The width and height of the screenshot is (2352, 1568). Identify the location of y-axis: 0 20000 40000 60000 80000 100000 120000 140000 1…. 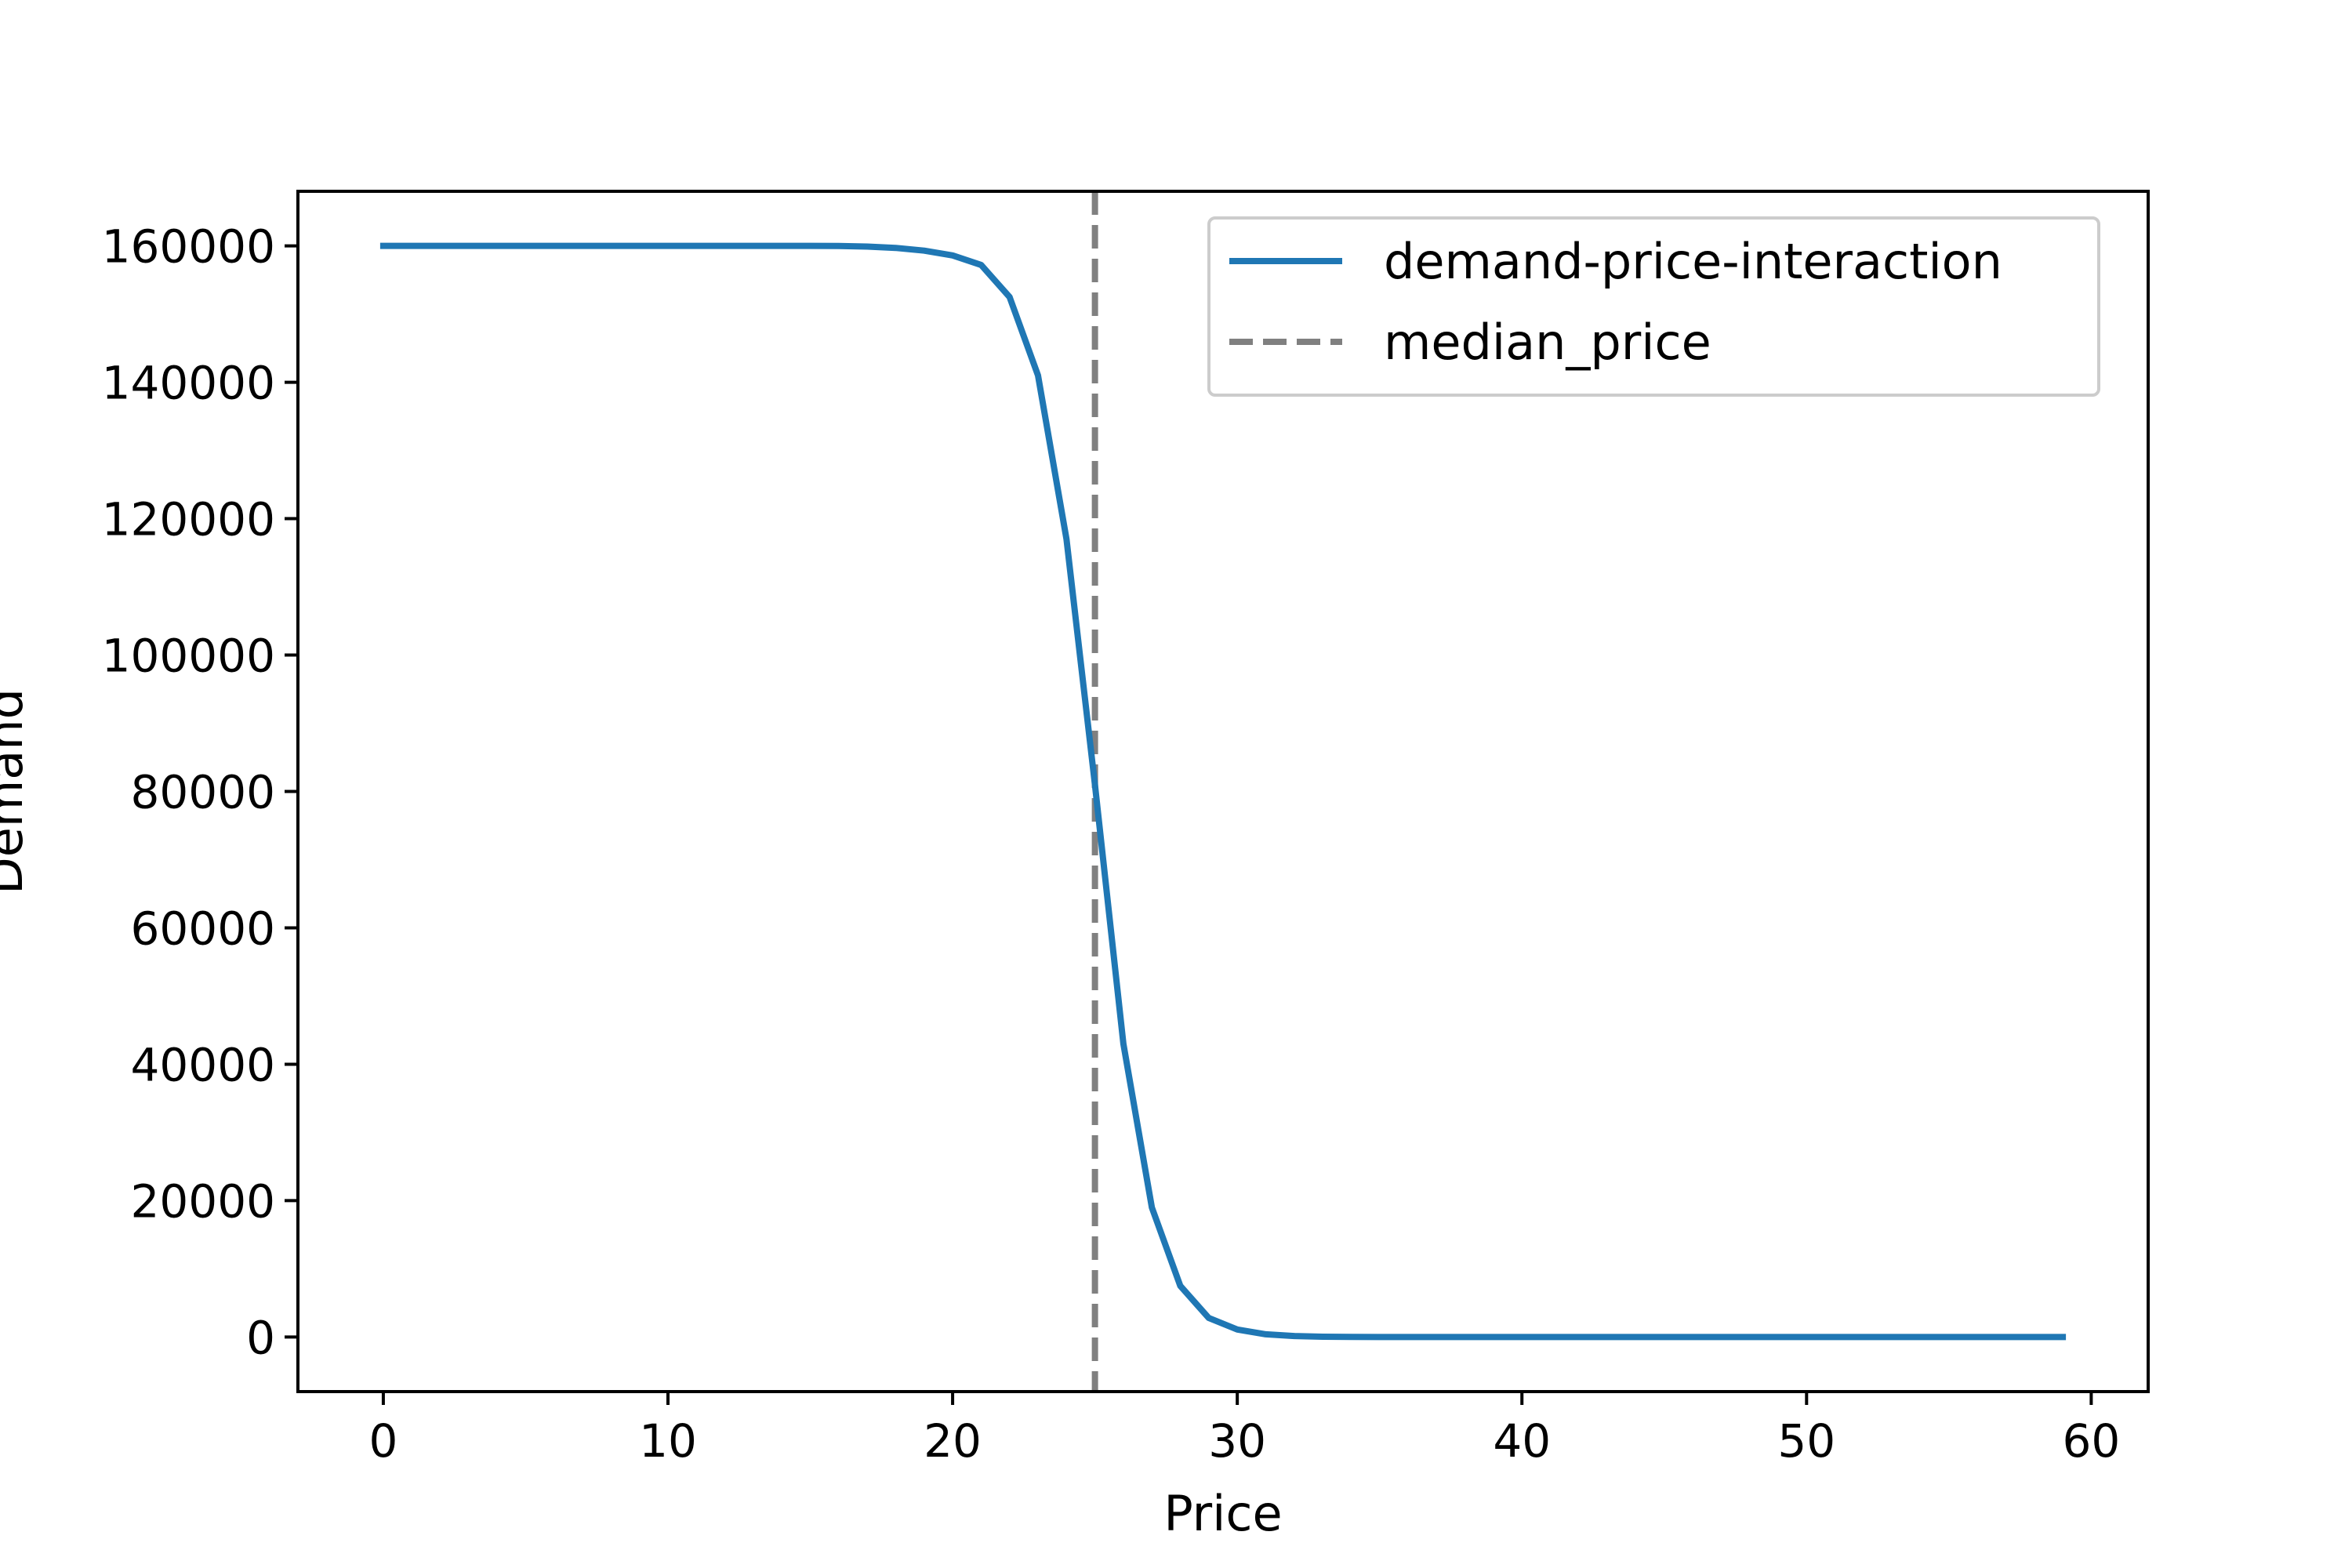
(200, 792).